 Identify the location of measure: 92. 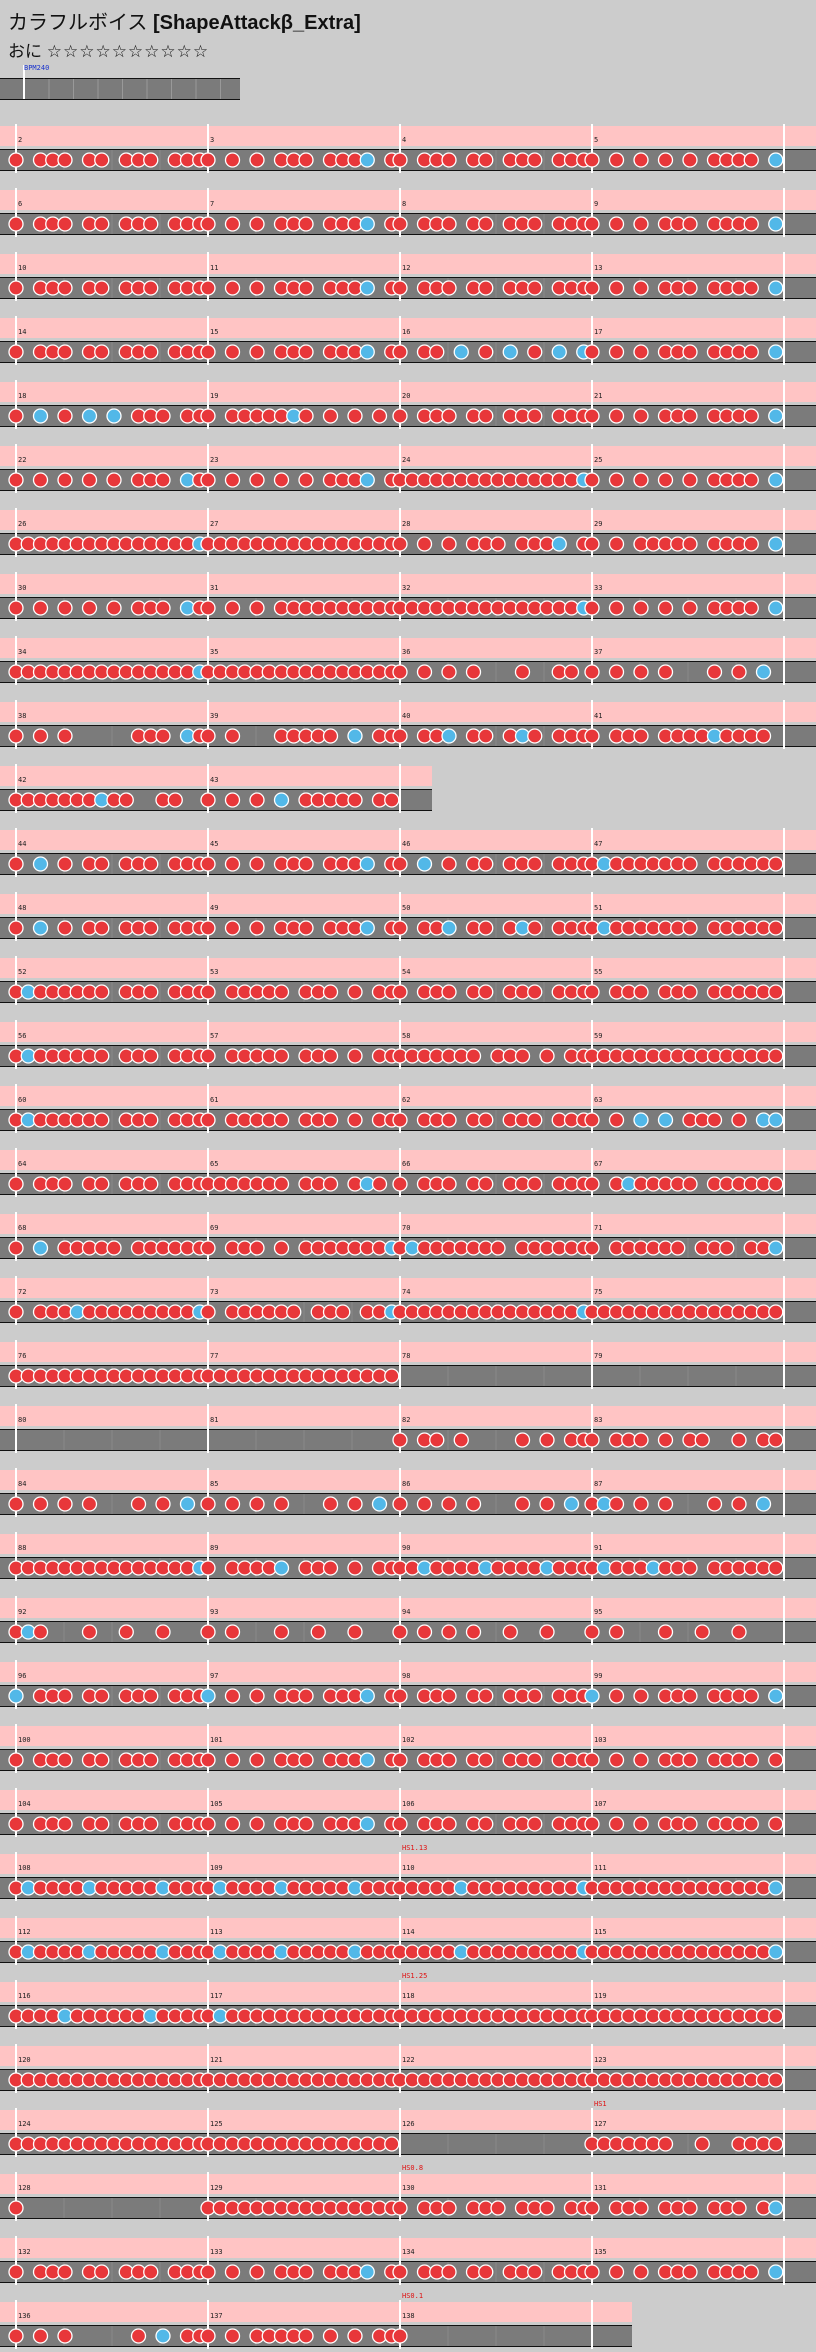
(89, 1620).